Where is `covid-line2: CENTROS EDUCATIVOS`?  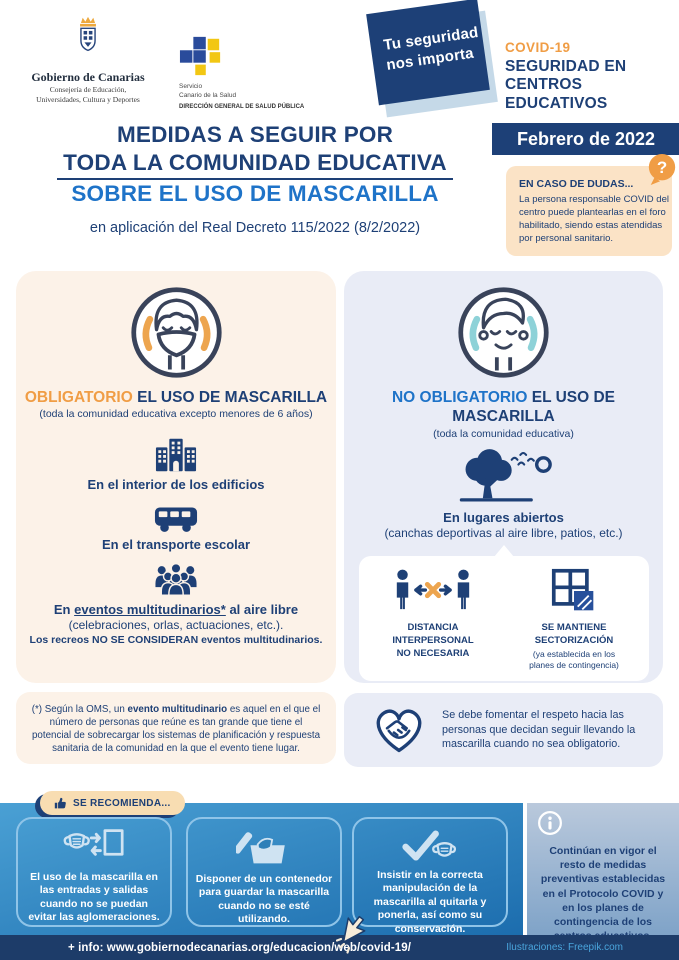 covid-line2: CENTROS EDUCATIVOS is located at coordinates (556, 94).